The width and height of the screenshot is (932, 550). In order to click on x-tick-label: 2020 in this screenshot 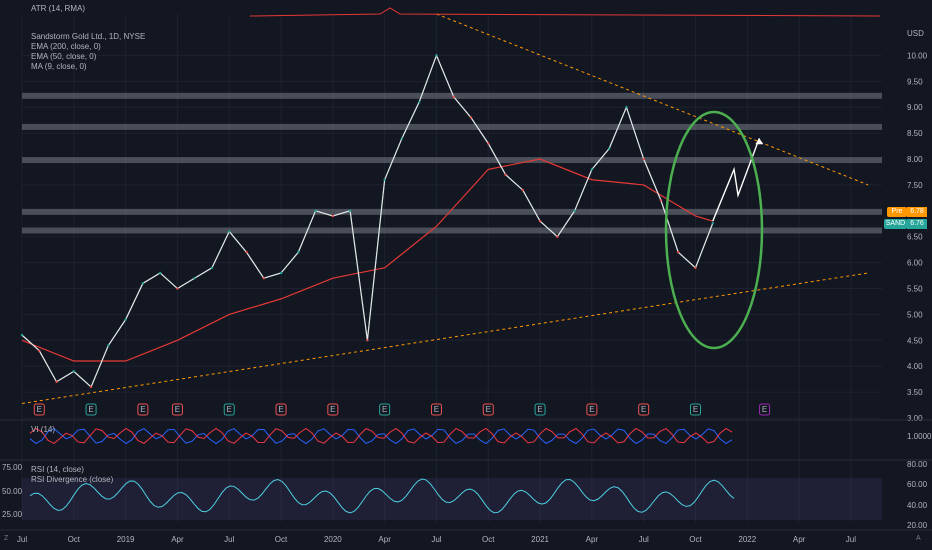, I will do `click(333, 539)`.